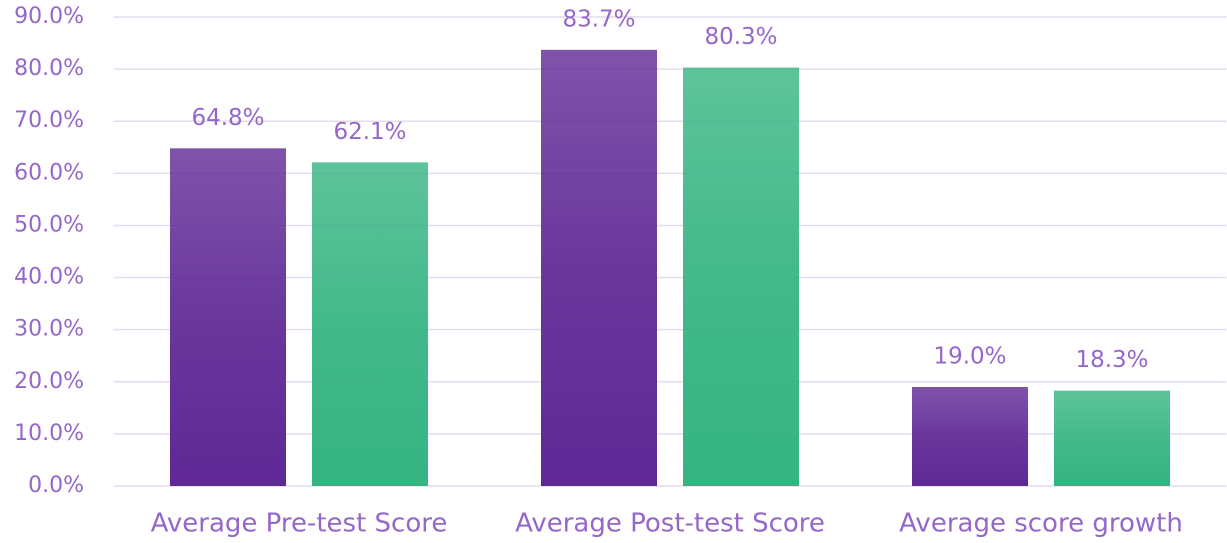 This screenshot has height=543, width=1227. What do you see at coordinates (49, 329) in the screenshot?
I see `y-tick-label: 30.0%` at bounding box center [49, 329].